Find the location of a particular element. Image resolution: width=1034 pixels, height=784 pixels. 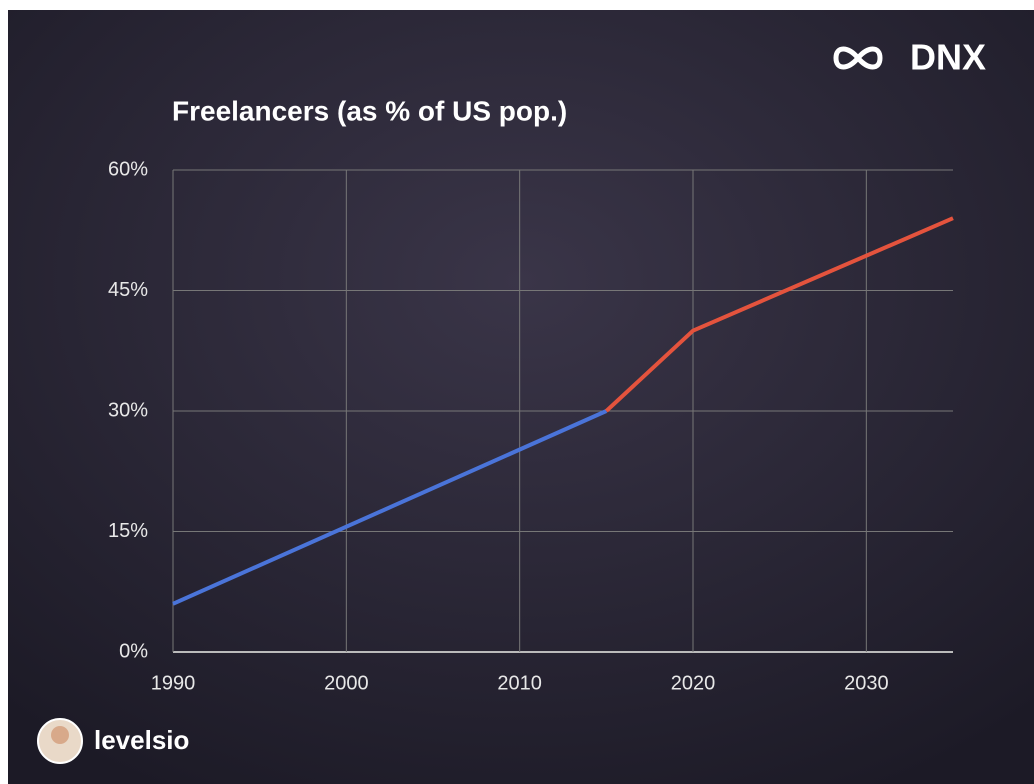

chart-title: Freelancers (as % of US pop.) is located at coordinates (369, 110).